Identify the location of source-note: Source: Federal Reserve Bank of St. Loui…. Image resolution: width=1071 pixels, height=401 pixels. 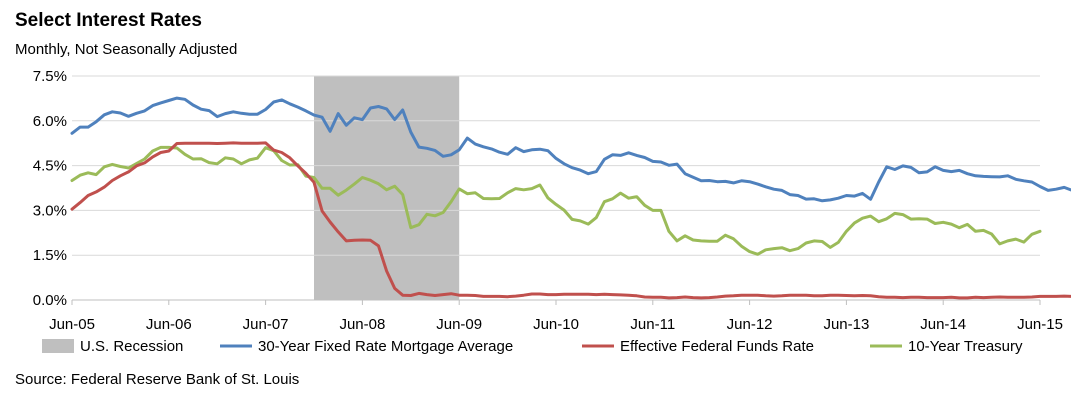
(157, 379).